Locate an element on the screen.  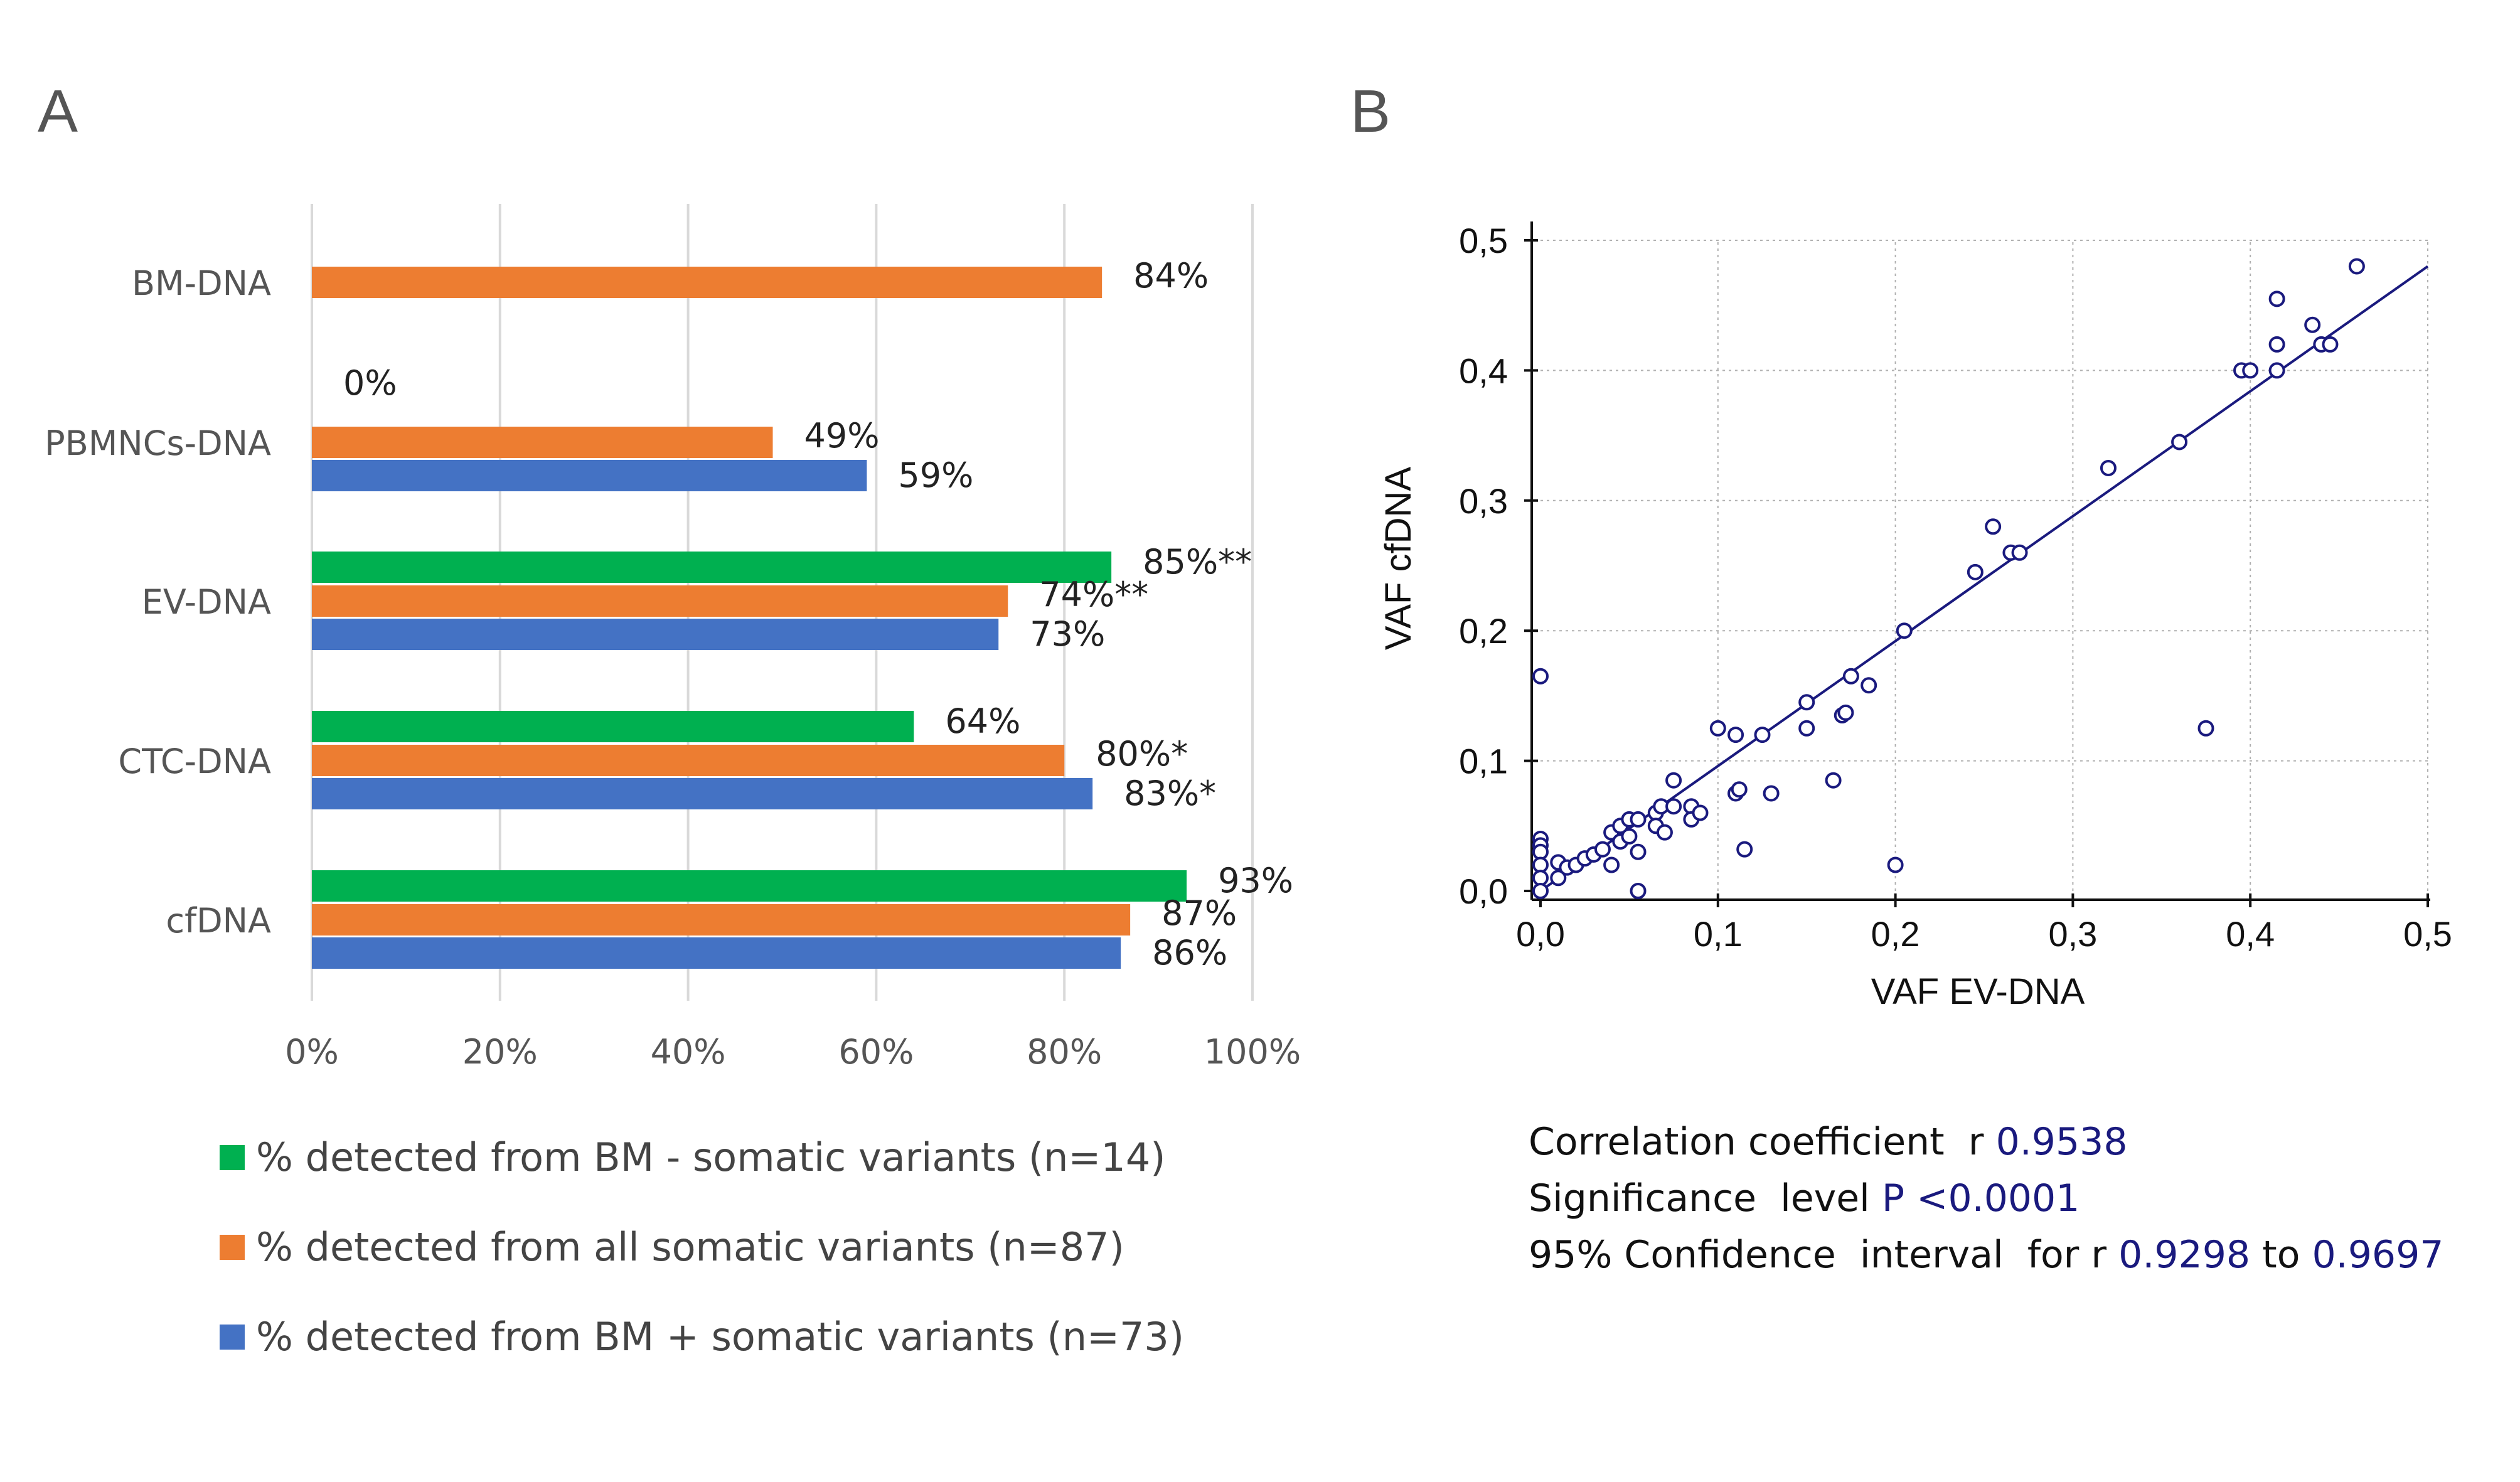
category-label: PBMNCs-DNA is located at coordinates (158, 444).